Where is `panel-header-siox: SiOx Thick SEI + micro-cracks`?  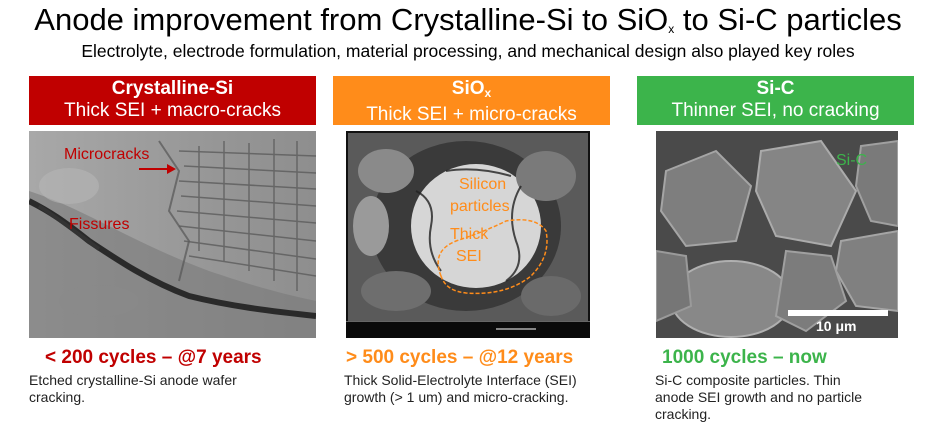 panel-header-siox: SiOx Thick SEI + micro-cracks is located at coordinates (471, 100).